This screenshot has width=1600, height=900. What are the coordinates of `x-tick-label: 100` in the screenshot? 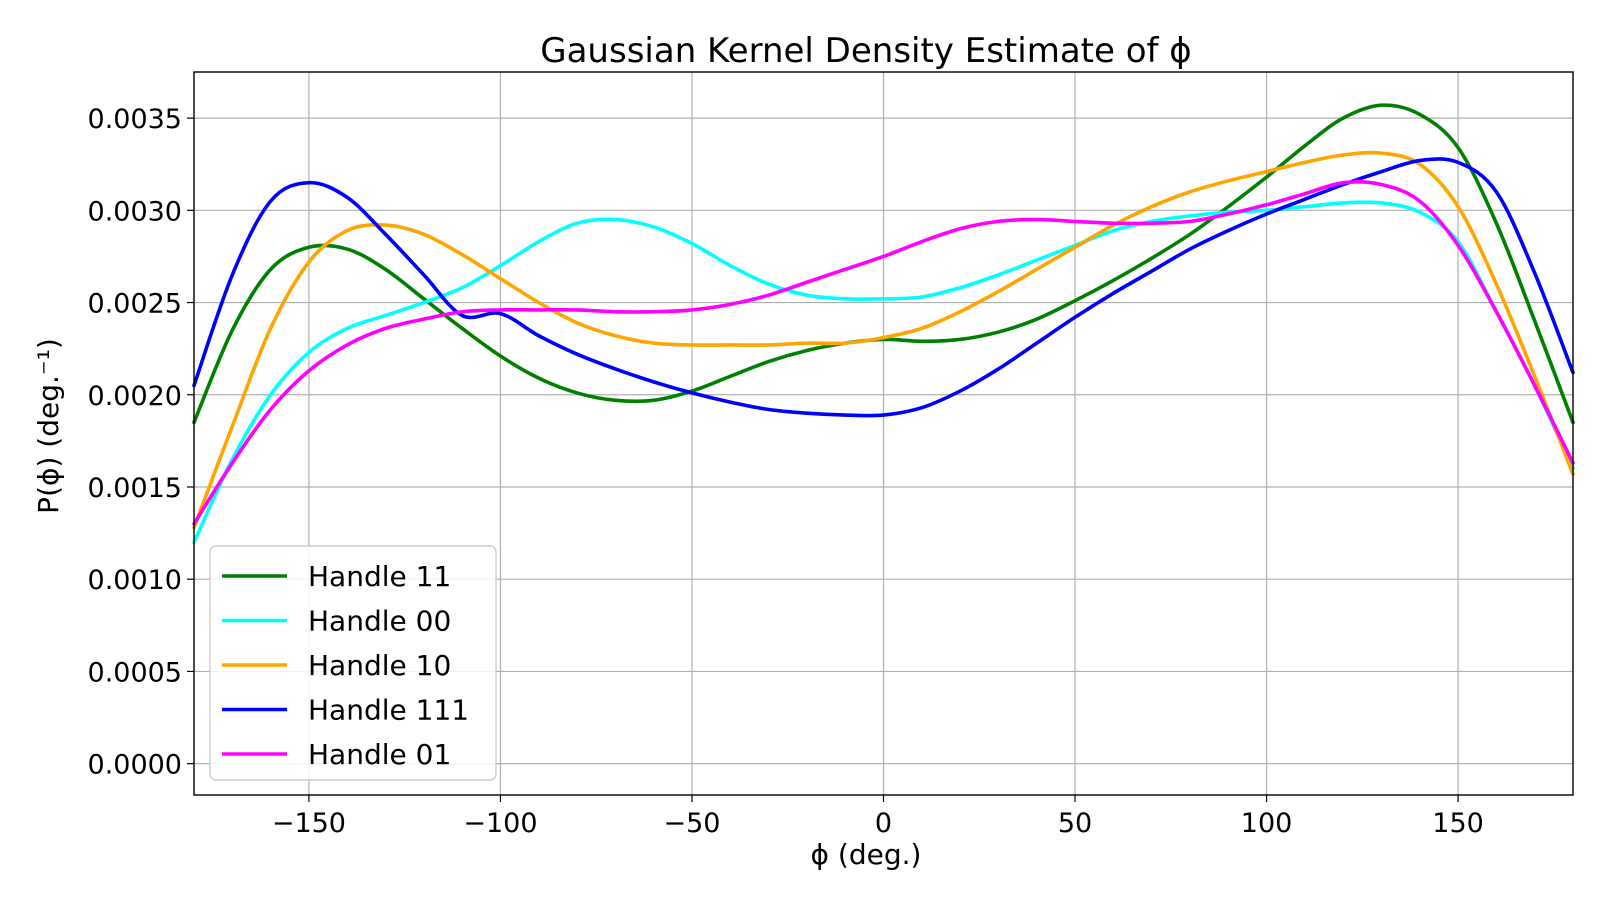 It's located at (1267, 823).